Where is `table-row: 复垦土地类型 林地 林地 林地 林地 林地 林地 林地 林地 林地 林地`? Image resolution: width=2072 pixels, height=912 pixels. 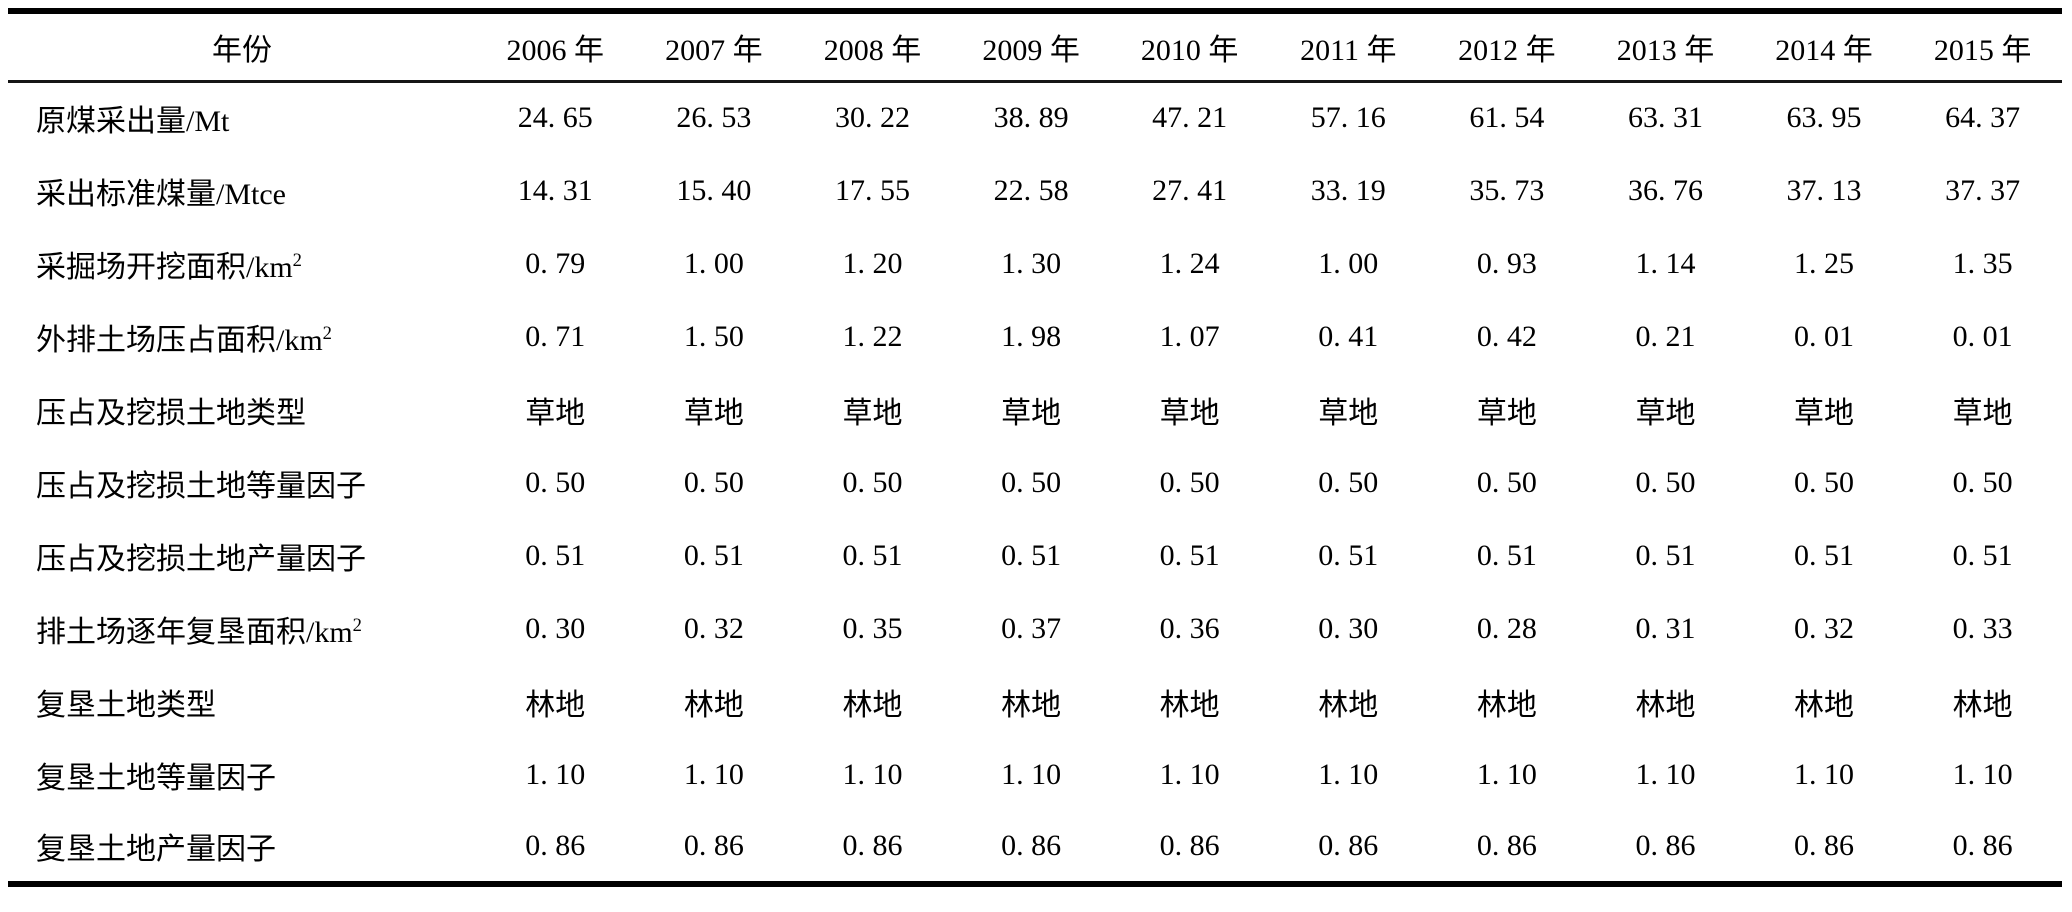
table-row: 复垦土地类型 林地 林地 林地 林地 林地 林地 林地 林地 林地 林地 is located at coordinates (1035, 701).